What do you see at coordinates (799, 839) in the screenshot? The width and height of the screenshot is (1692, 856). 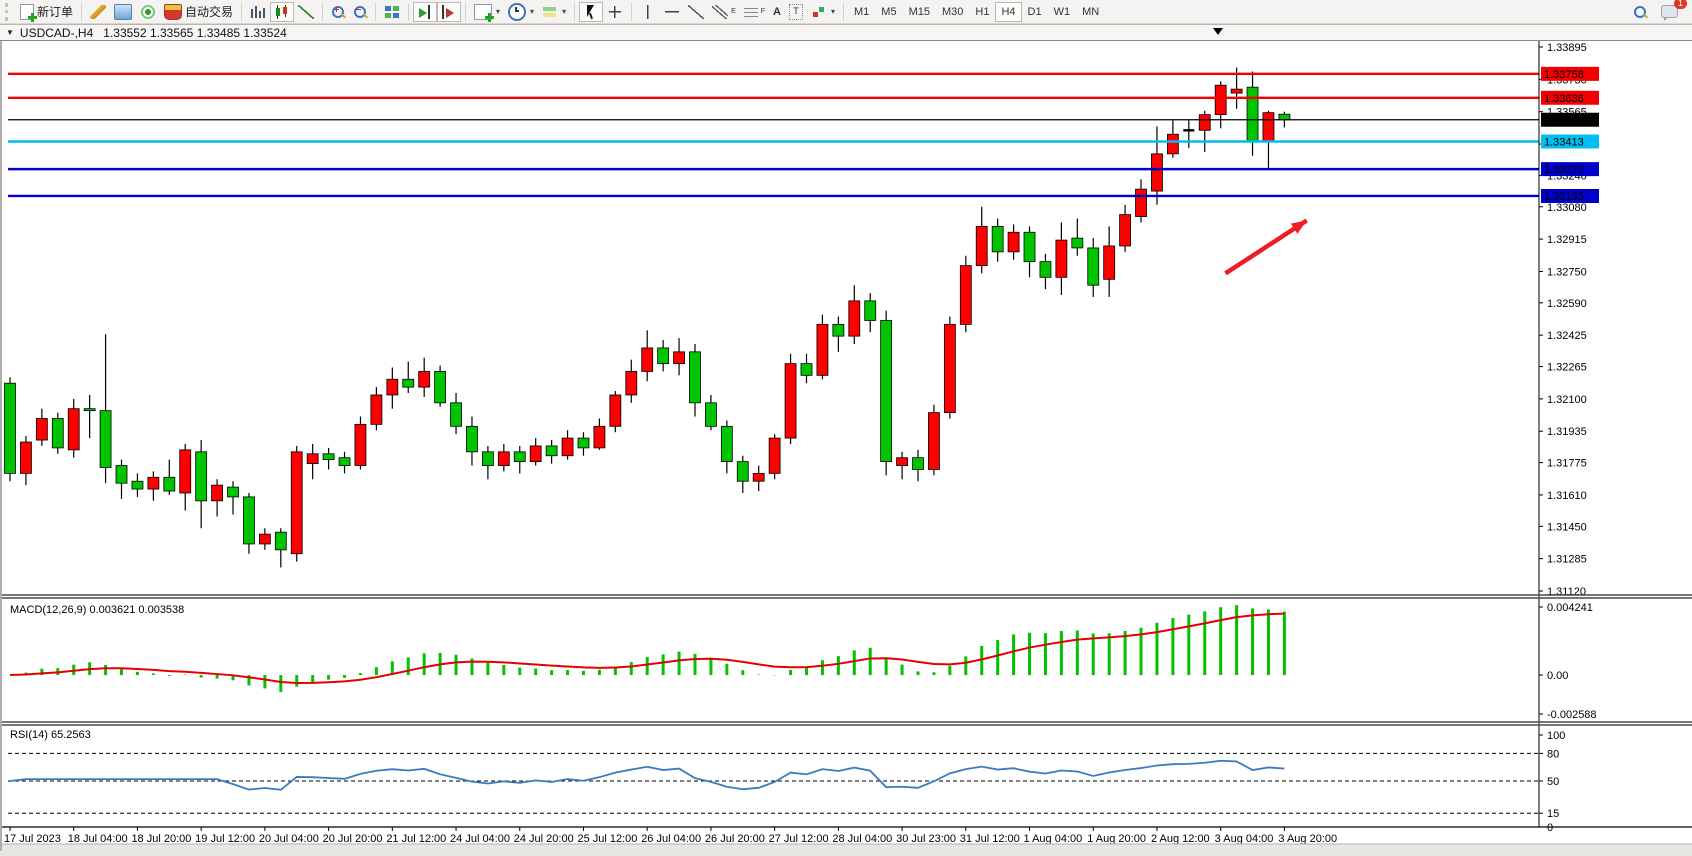 I see `time-label: 27 Jul 12:00` at bounding box center [799, 839].